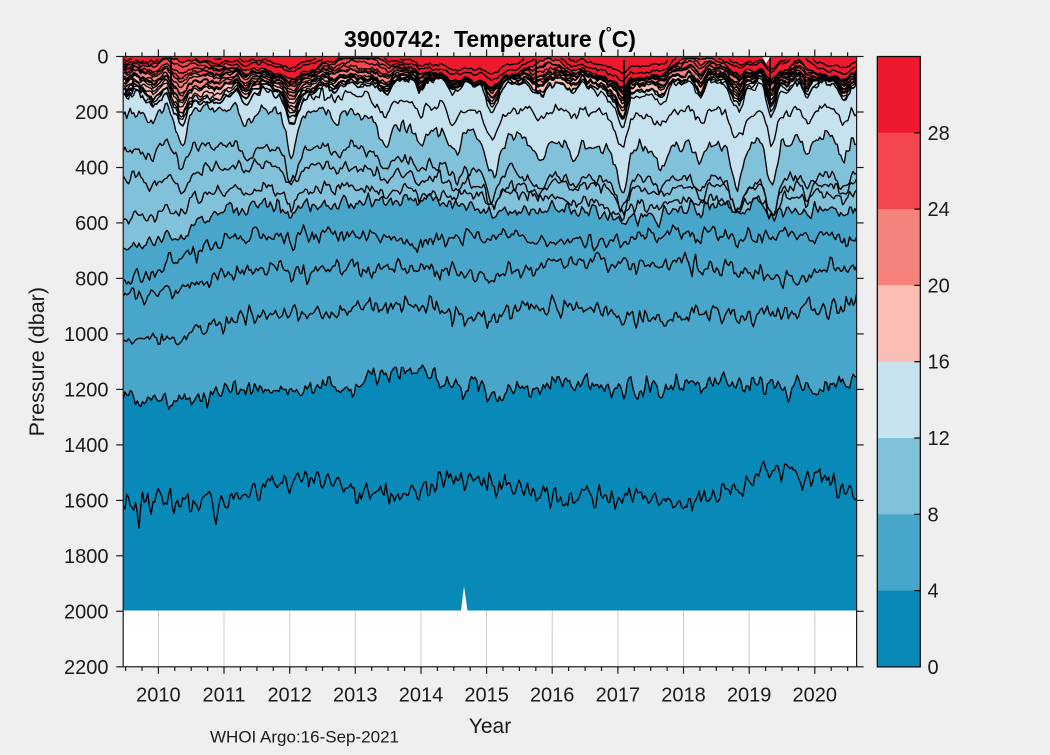 The width and height of the screenshot is (1050, 755). Describe the element at coordinates (304, 737) in the screenshot. I see `svg-text: WHOI Argo:16-Sep-2021` at that location.